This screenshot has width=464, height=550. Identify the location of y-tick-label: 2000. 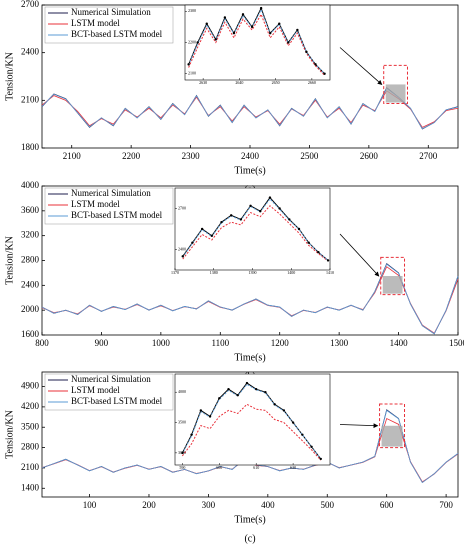
(30, 309).